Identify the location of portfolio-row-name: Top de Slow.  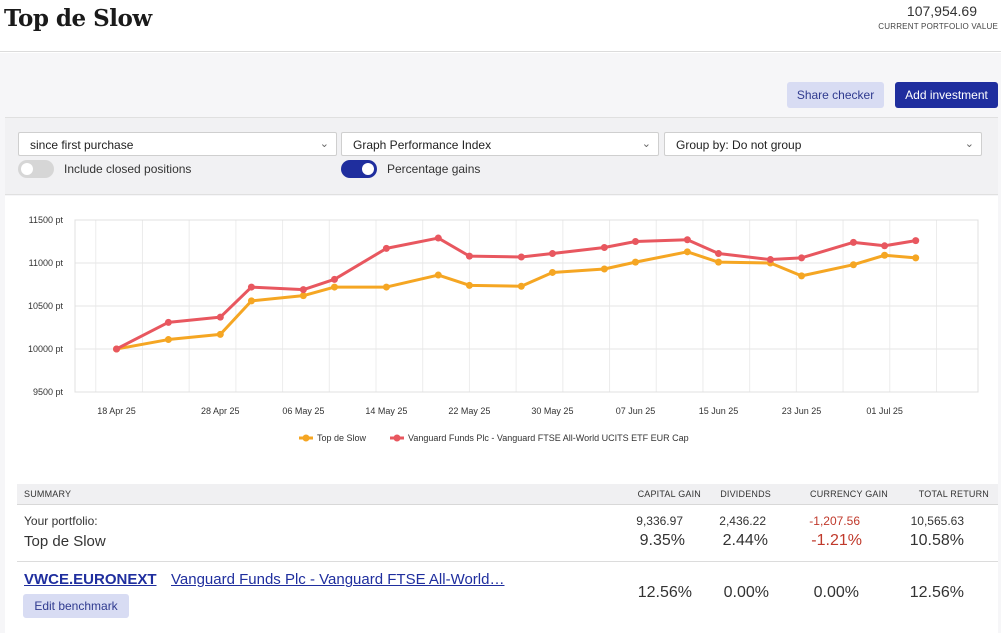
(65, 541).